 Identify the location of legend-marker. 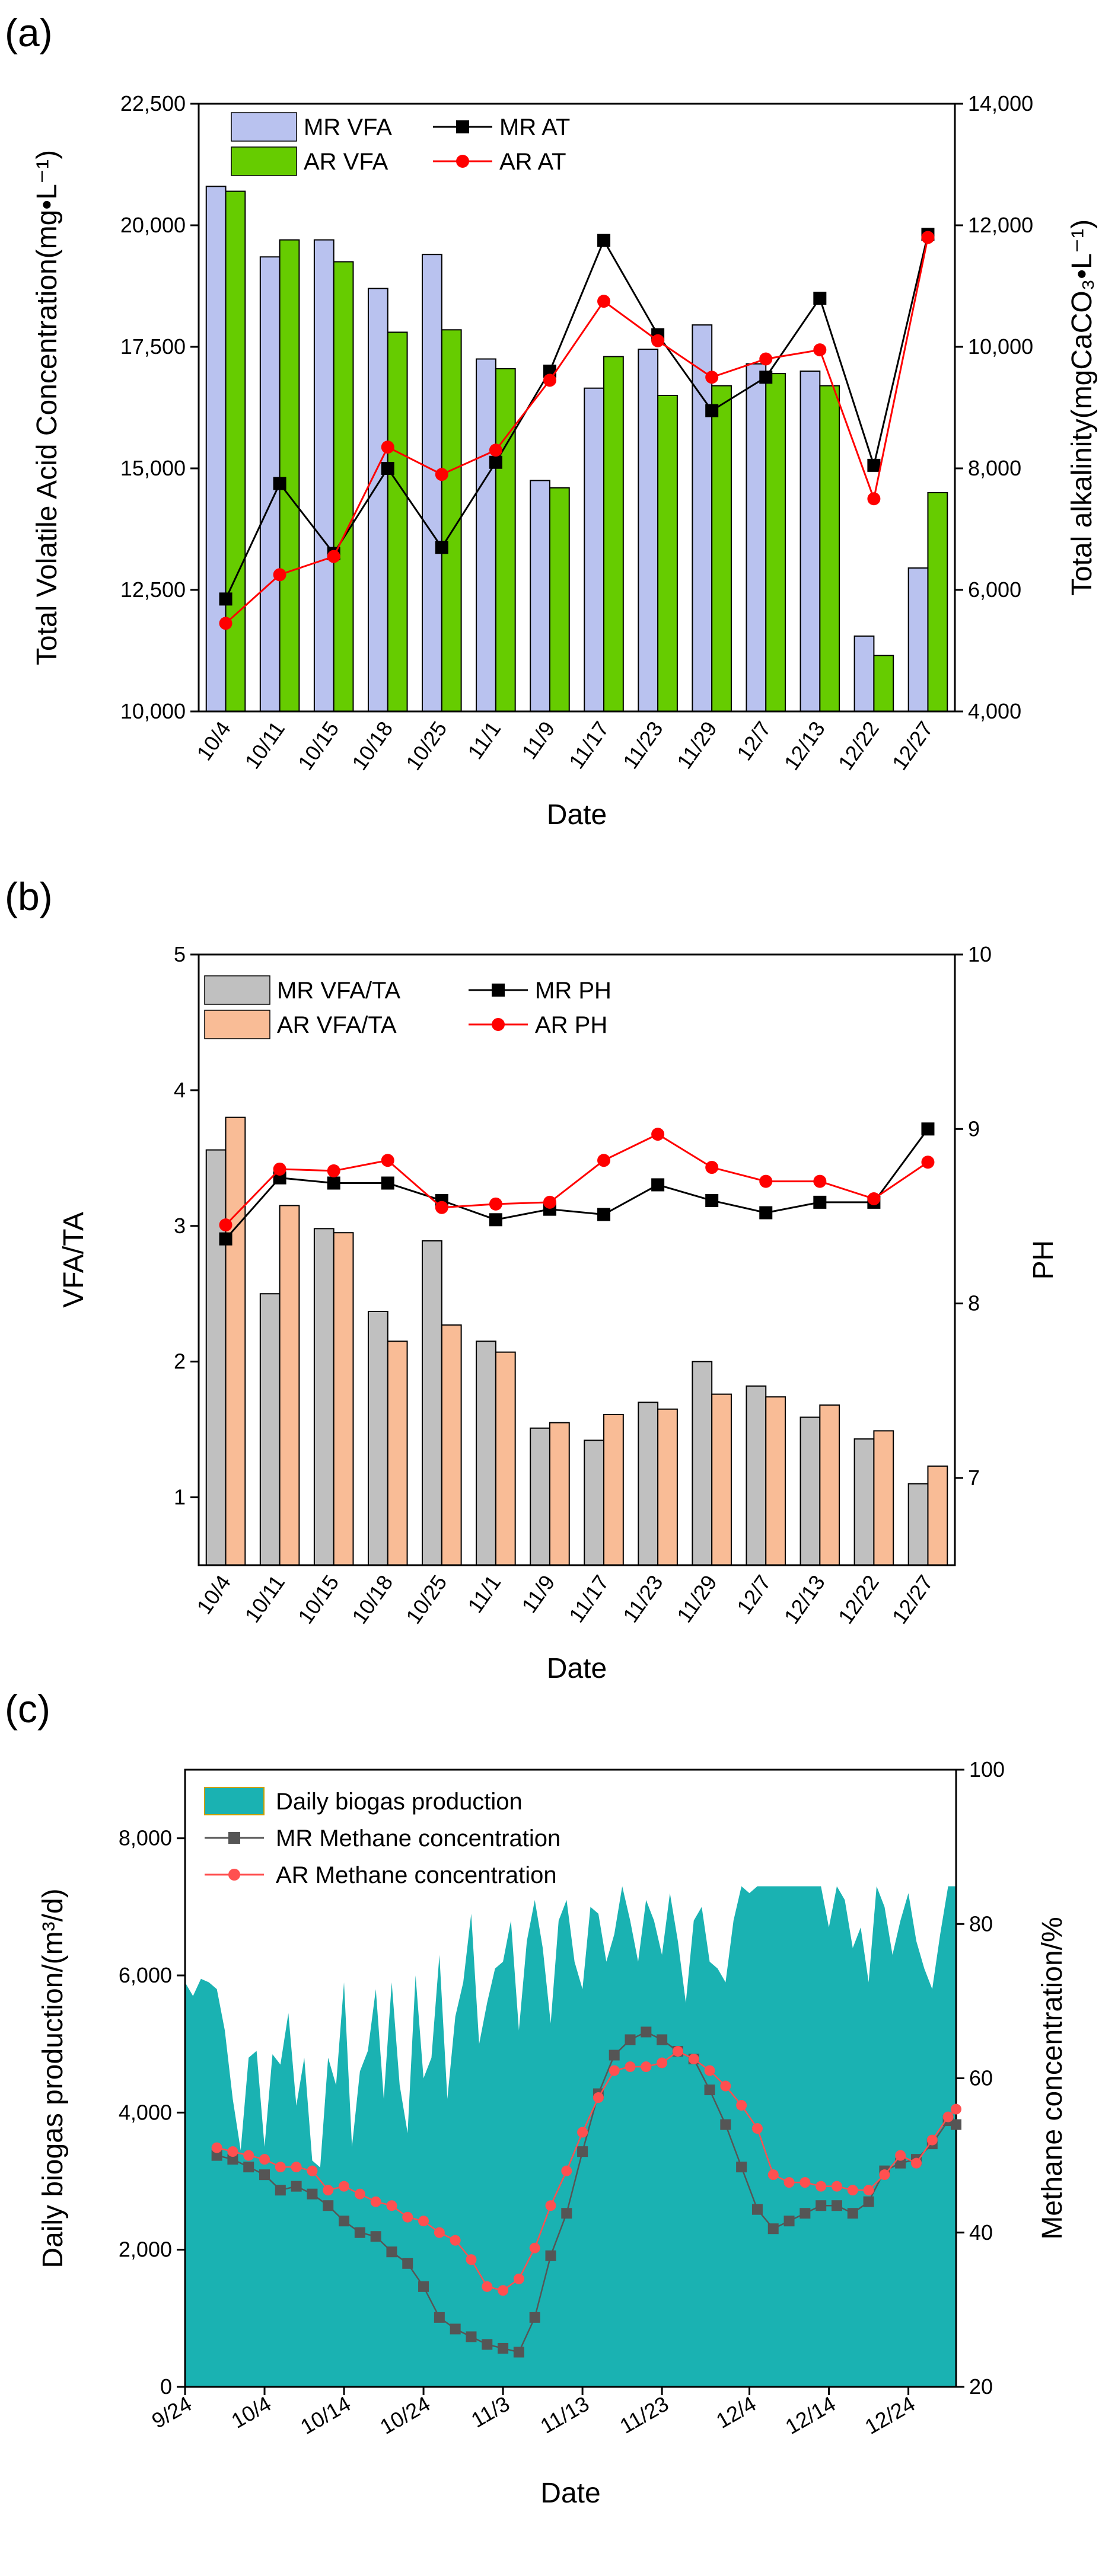
(498, 1024).